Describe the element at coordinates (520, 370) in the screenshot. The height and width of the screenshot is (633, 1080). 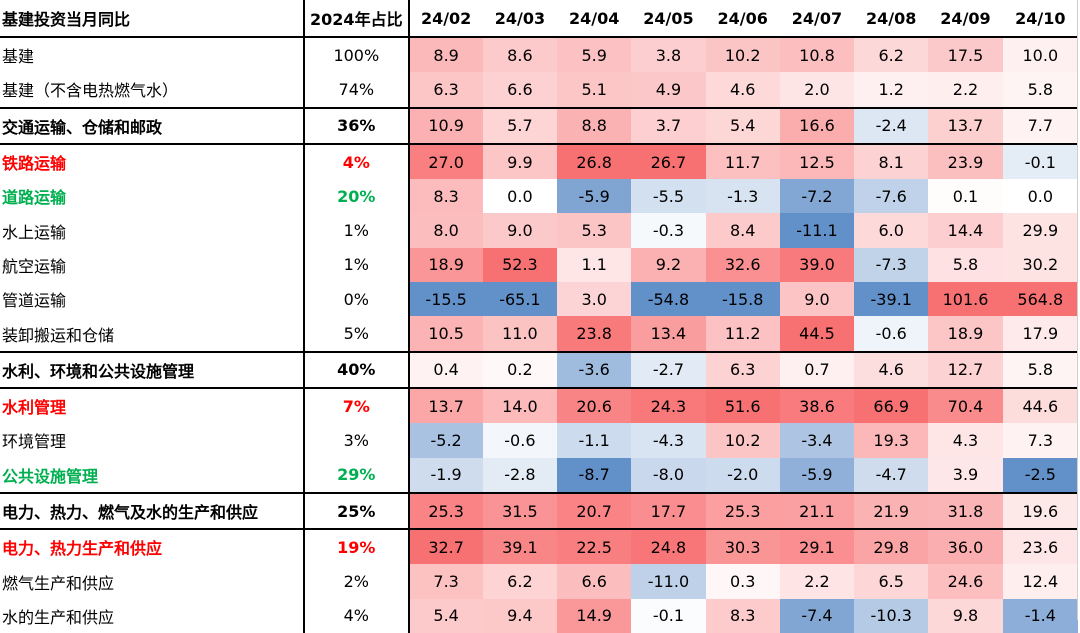
I see `value-cell: 0.2` at that location.